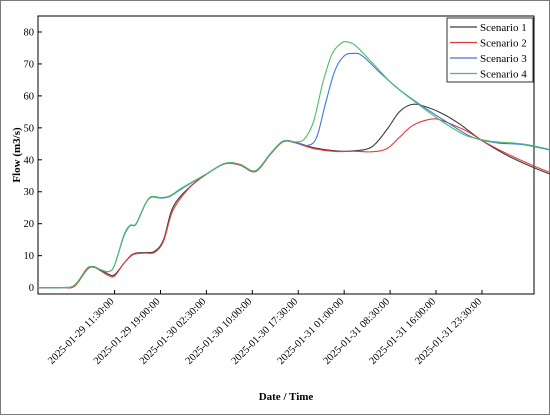  I want to click on y-axis-title: Flow (m3/s), so click(17, 155).